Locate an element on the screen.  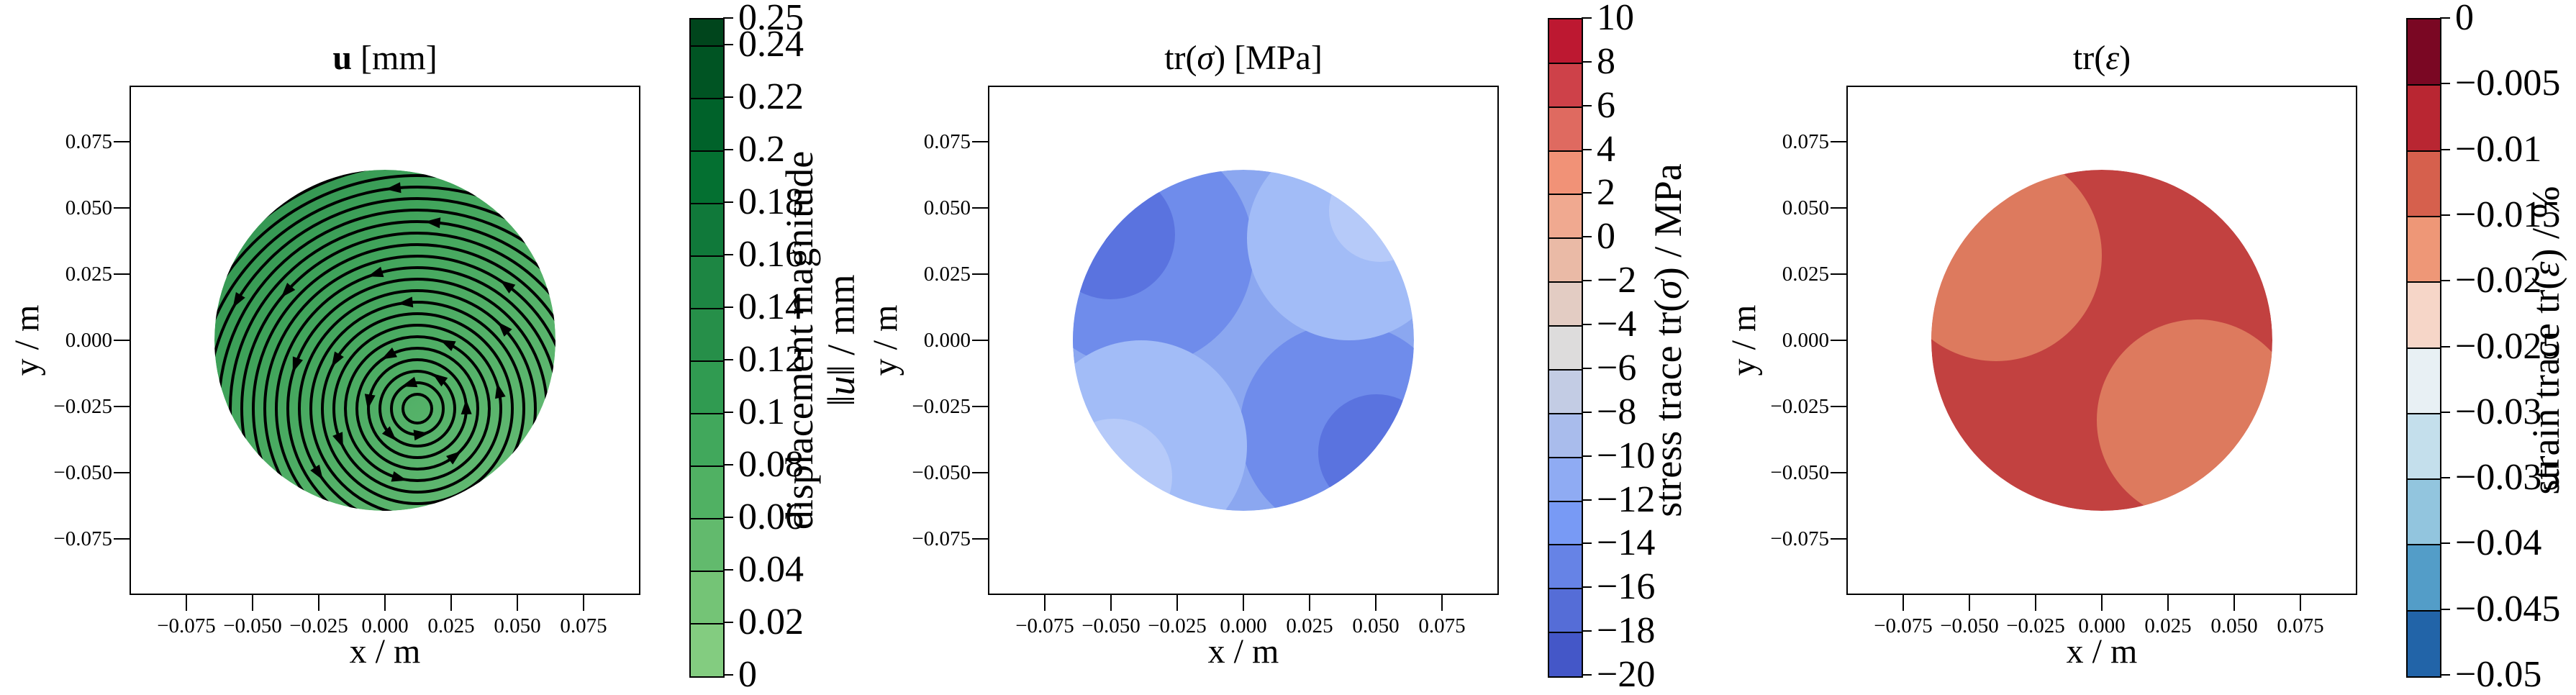
text-fragment: strain trace tr( is located at coordinates (2545, 385).